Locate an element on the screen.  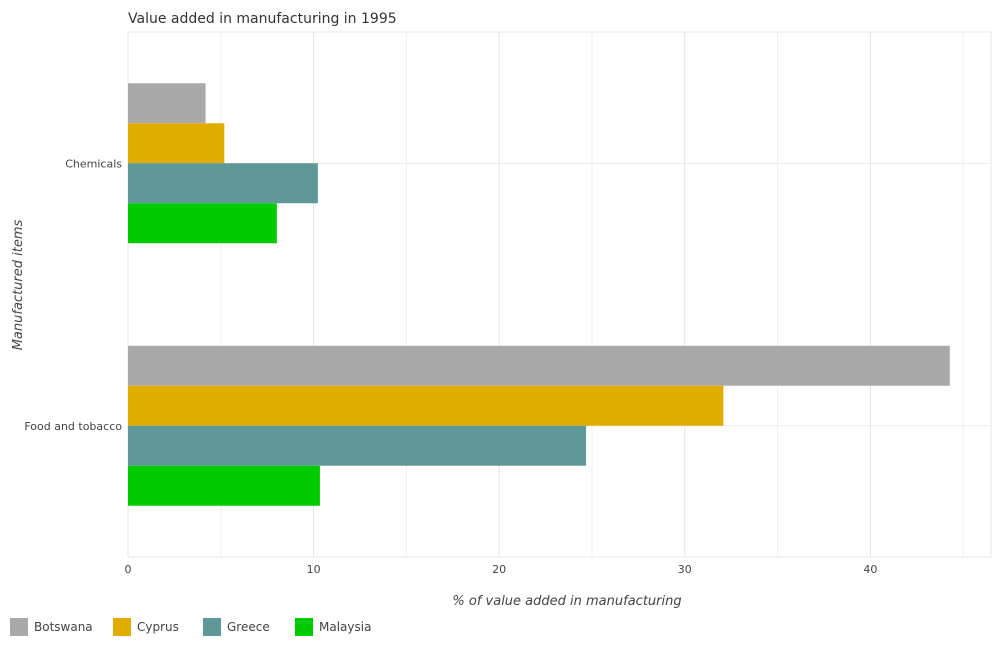
y-axis-label: Manufactured items is located at coordinates (18, 284).